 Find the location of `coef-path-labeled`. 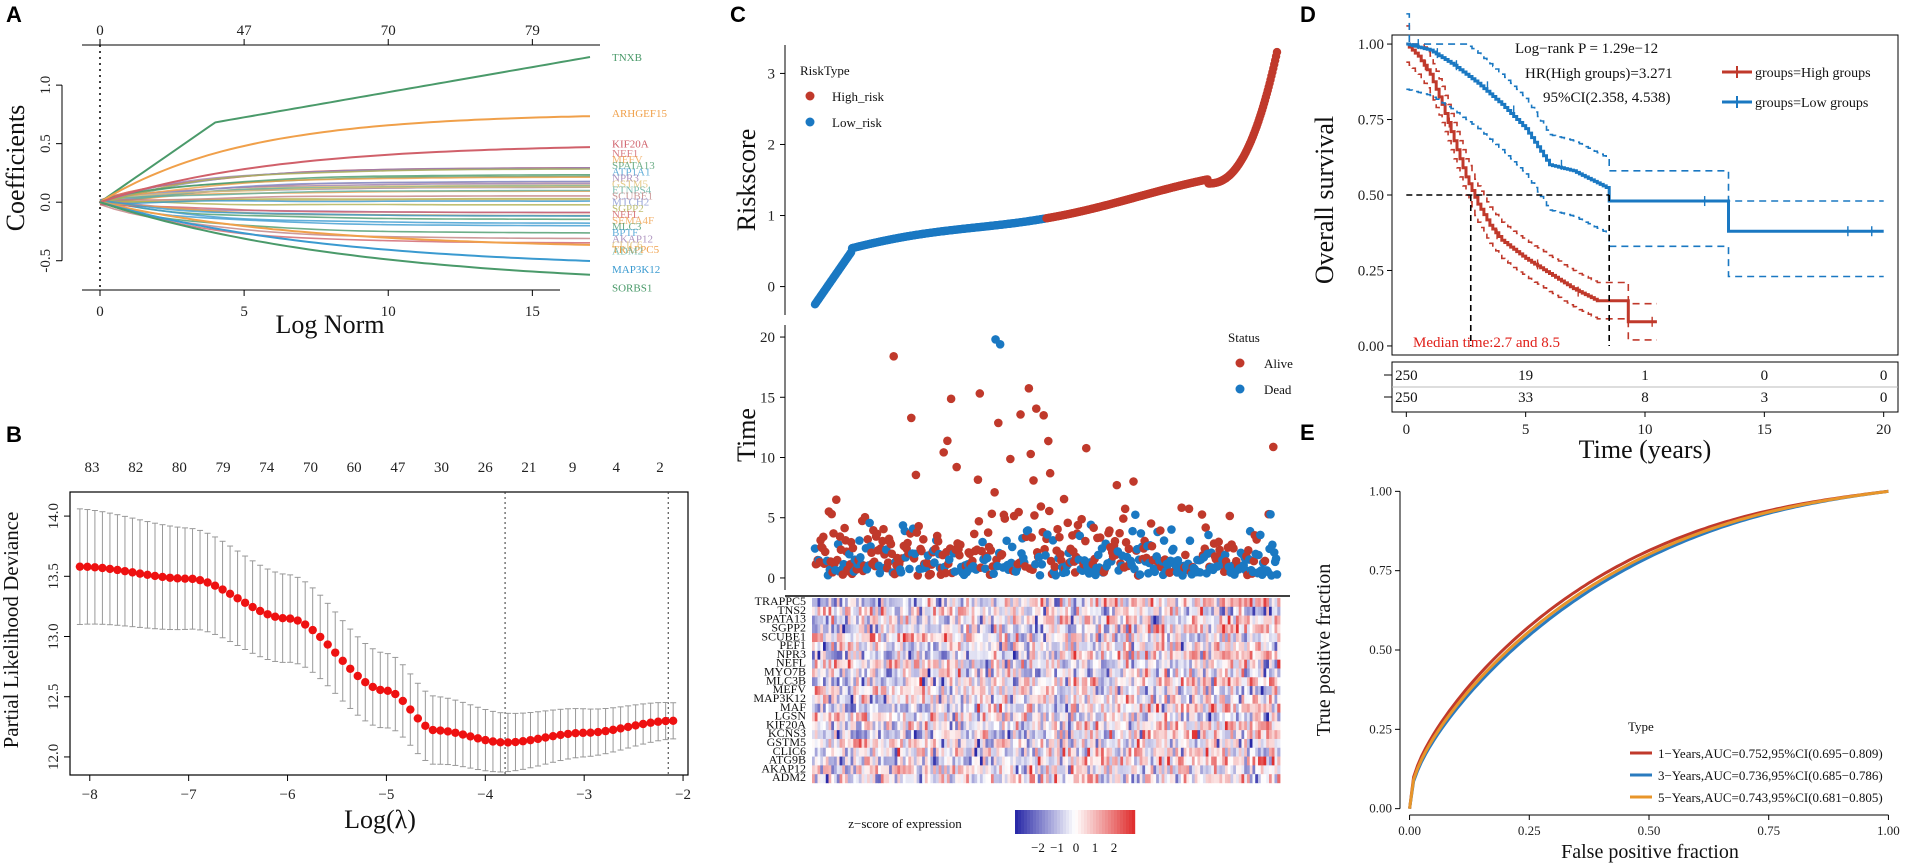

coef-path-labeled is located at coordinates (345, 159).